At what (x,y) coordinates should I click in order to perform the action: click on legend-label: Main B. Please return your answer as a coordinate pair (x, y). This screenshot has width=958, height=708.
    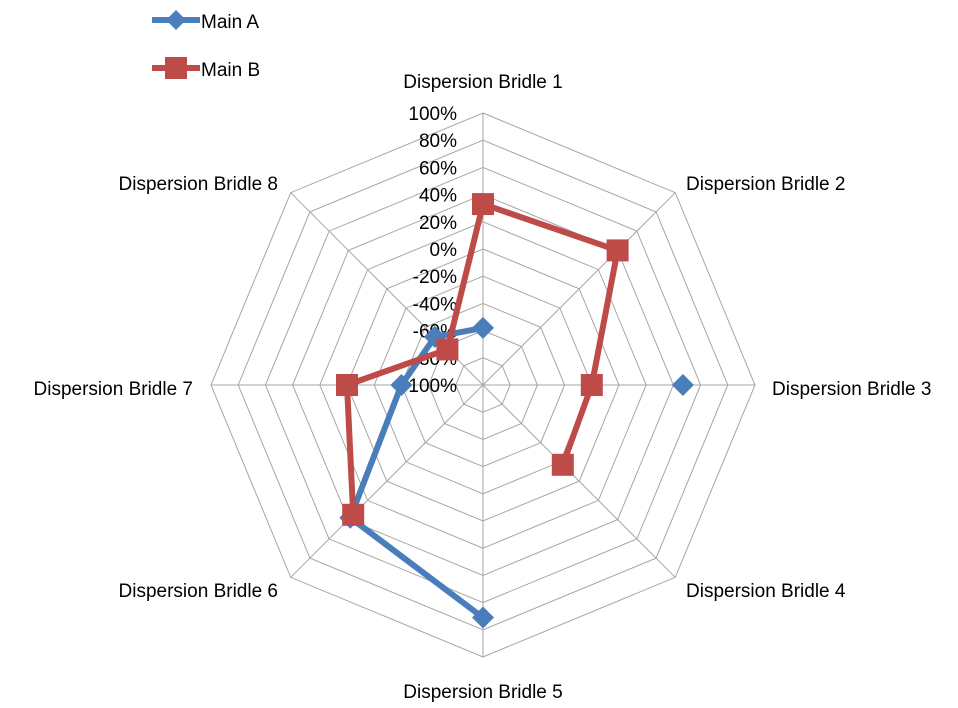
    Looking at the image, I should click on (230, 70).